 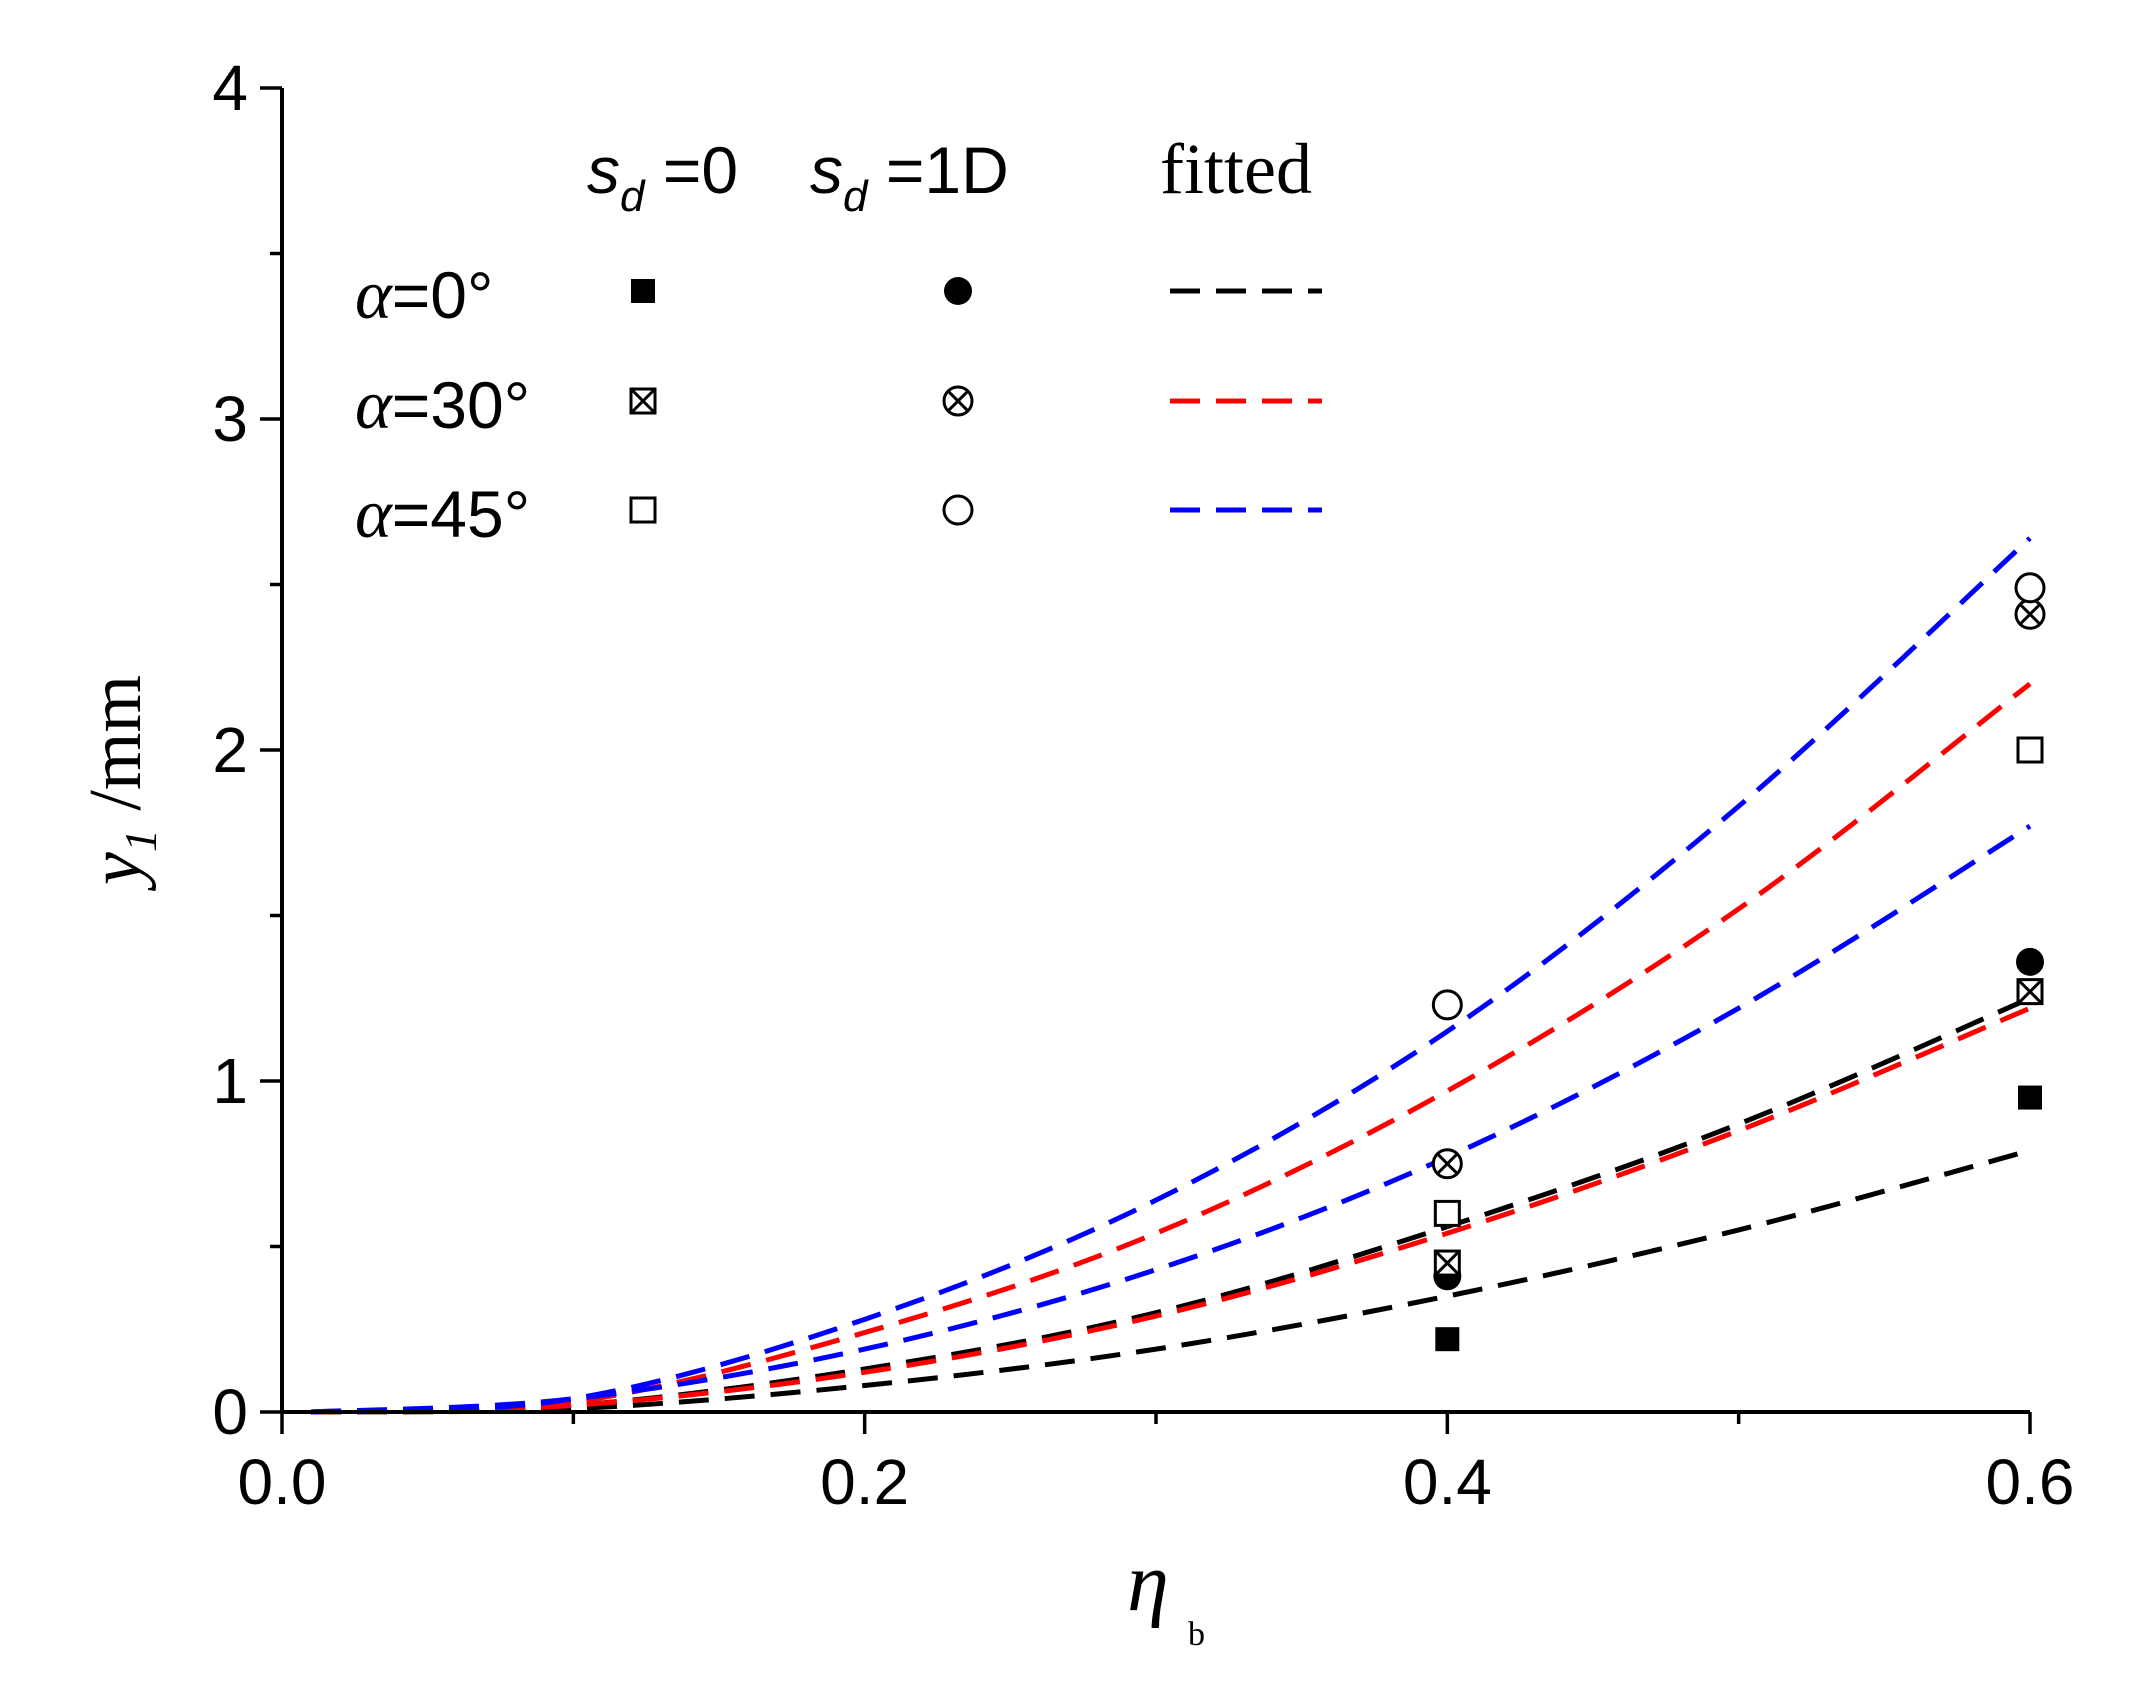 I want to click on legend-header-sd0: sd =0, so click(x=662, y=177).